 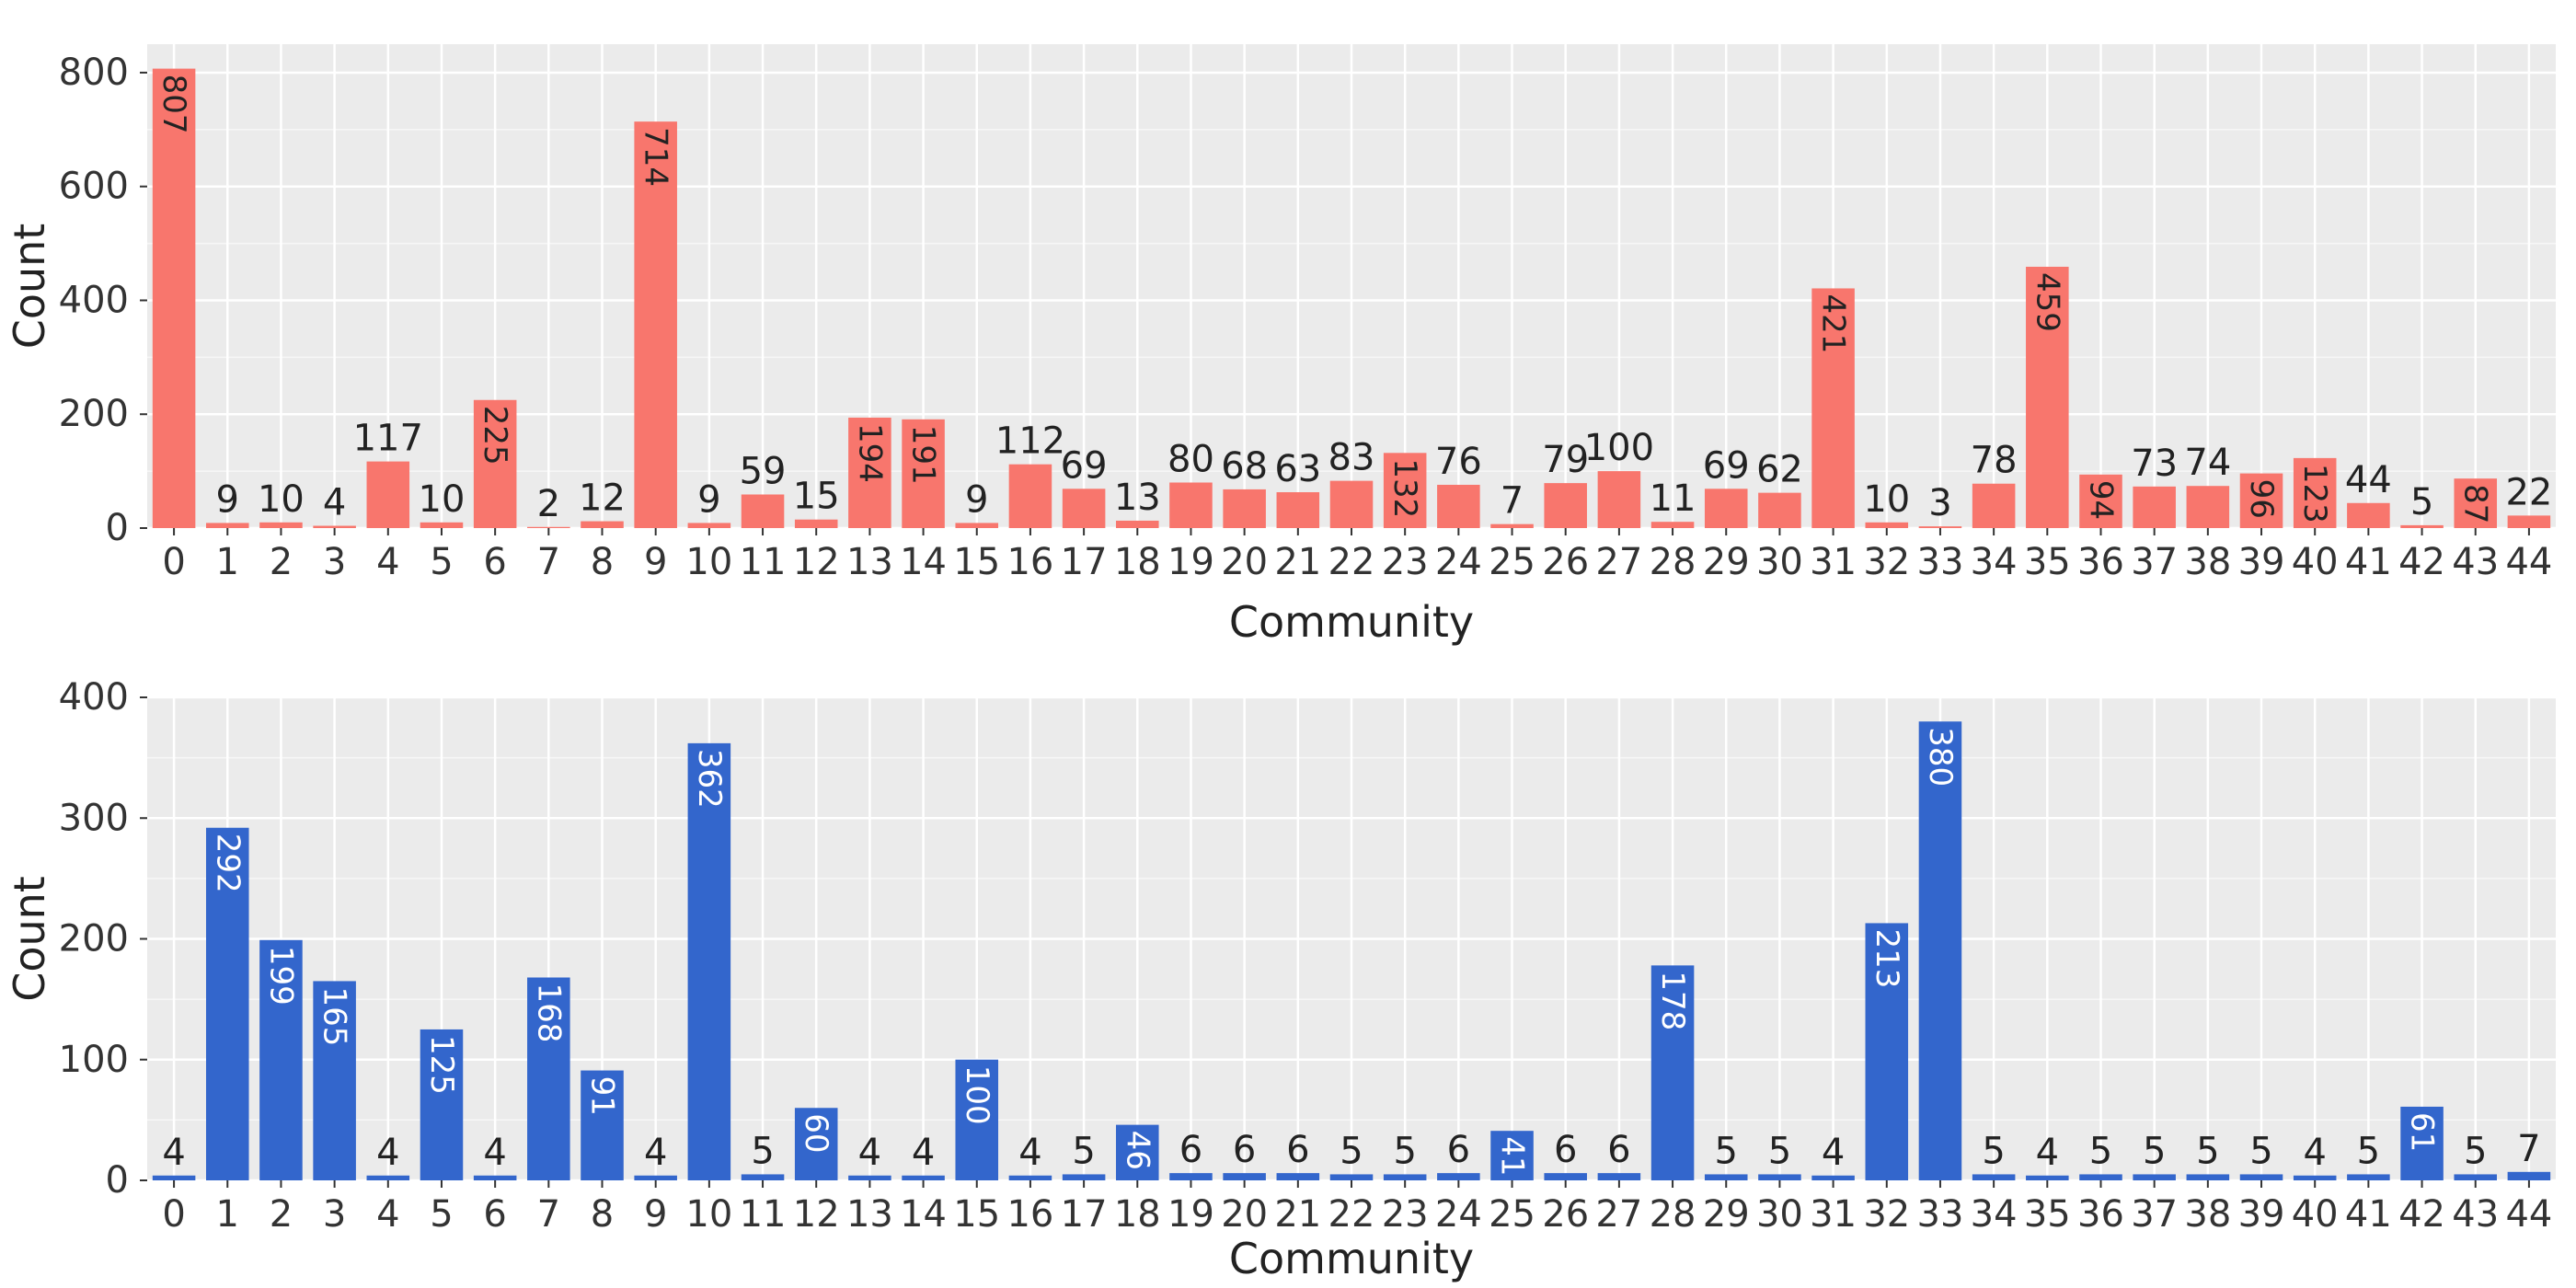 What do you see at coordinates (1458, 1214) in the screenshot?
I see `x-tick-label: 24` at bounding box center [1458, 1214].